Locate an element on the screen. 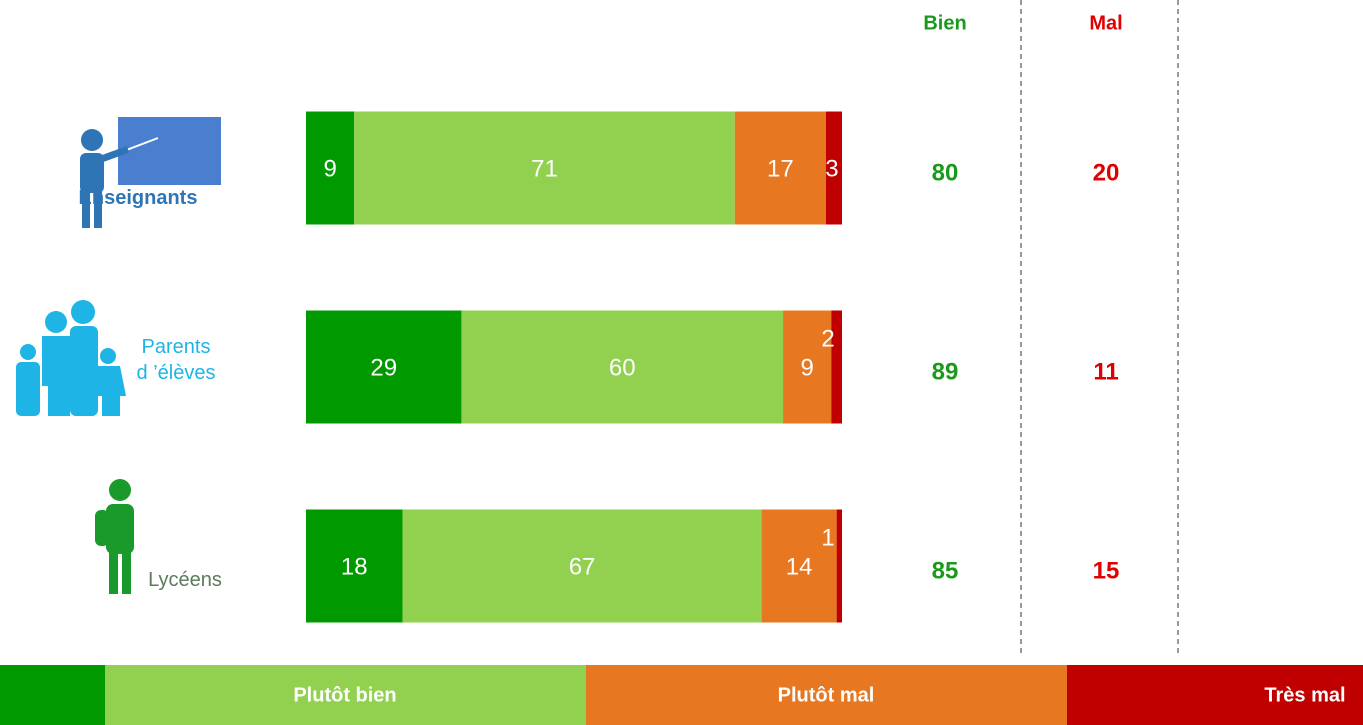 This screenshot has width=1363, height=725. value-label: 67 is located at coordinates (582, 566).